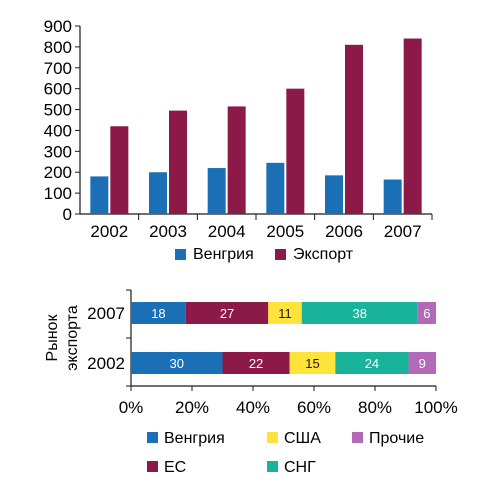 This screenshot has width=500, height=500. Describe the element at coordinates (236, 160) in the screenshot. I see `bar-export-2004` at that location.